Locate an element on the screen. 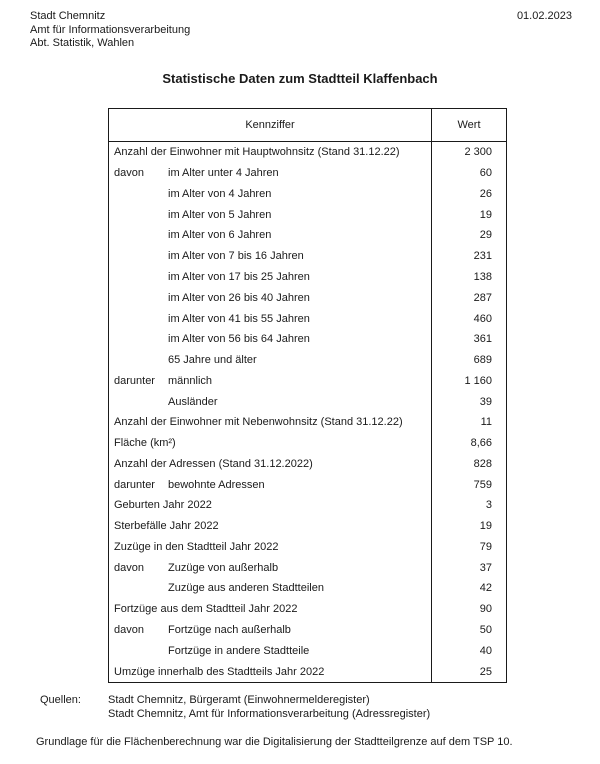 The width and height of the screenshot is (600, 764). wert-cell: 361 is located at coordinates (468, 339).